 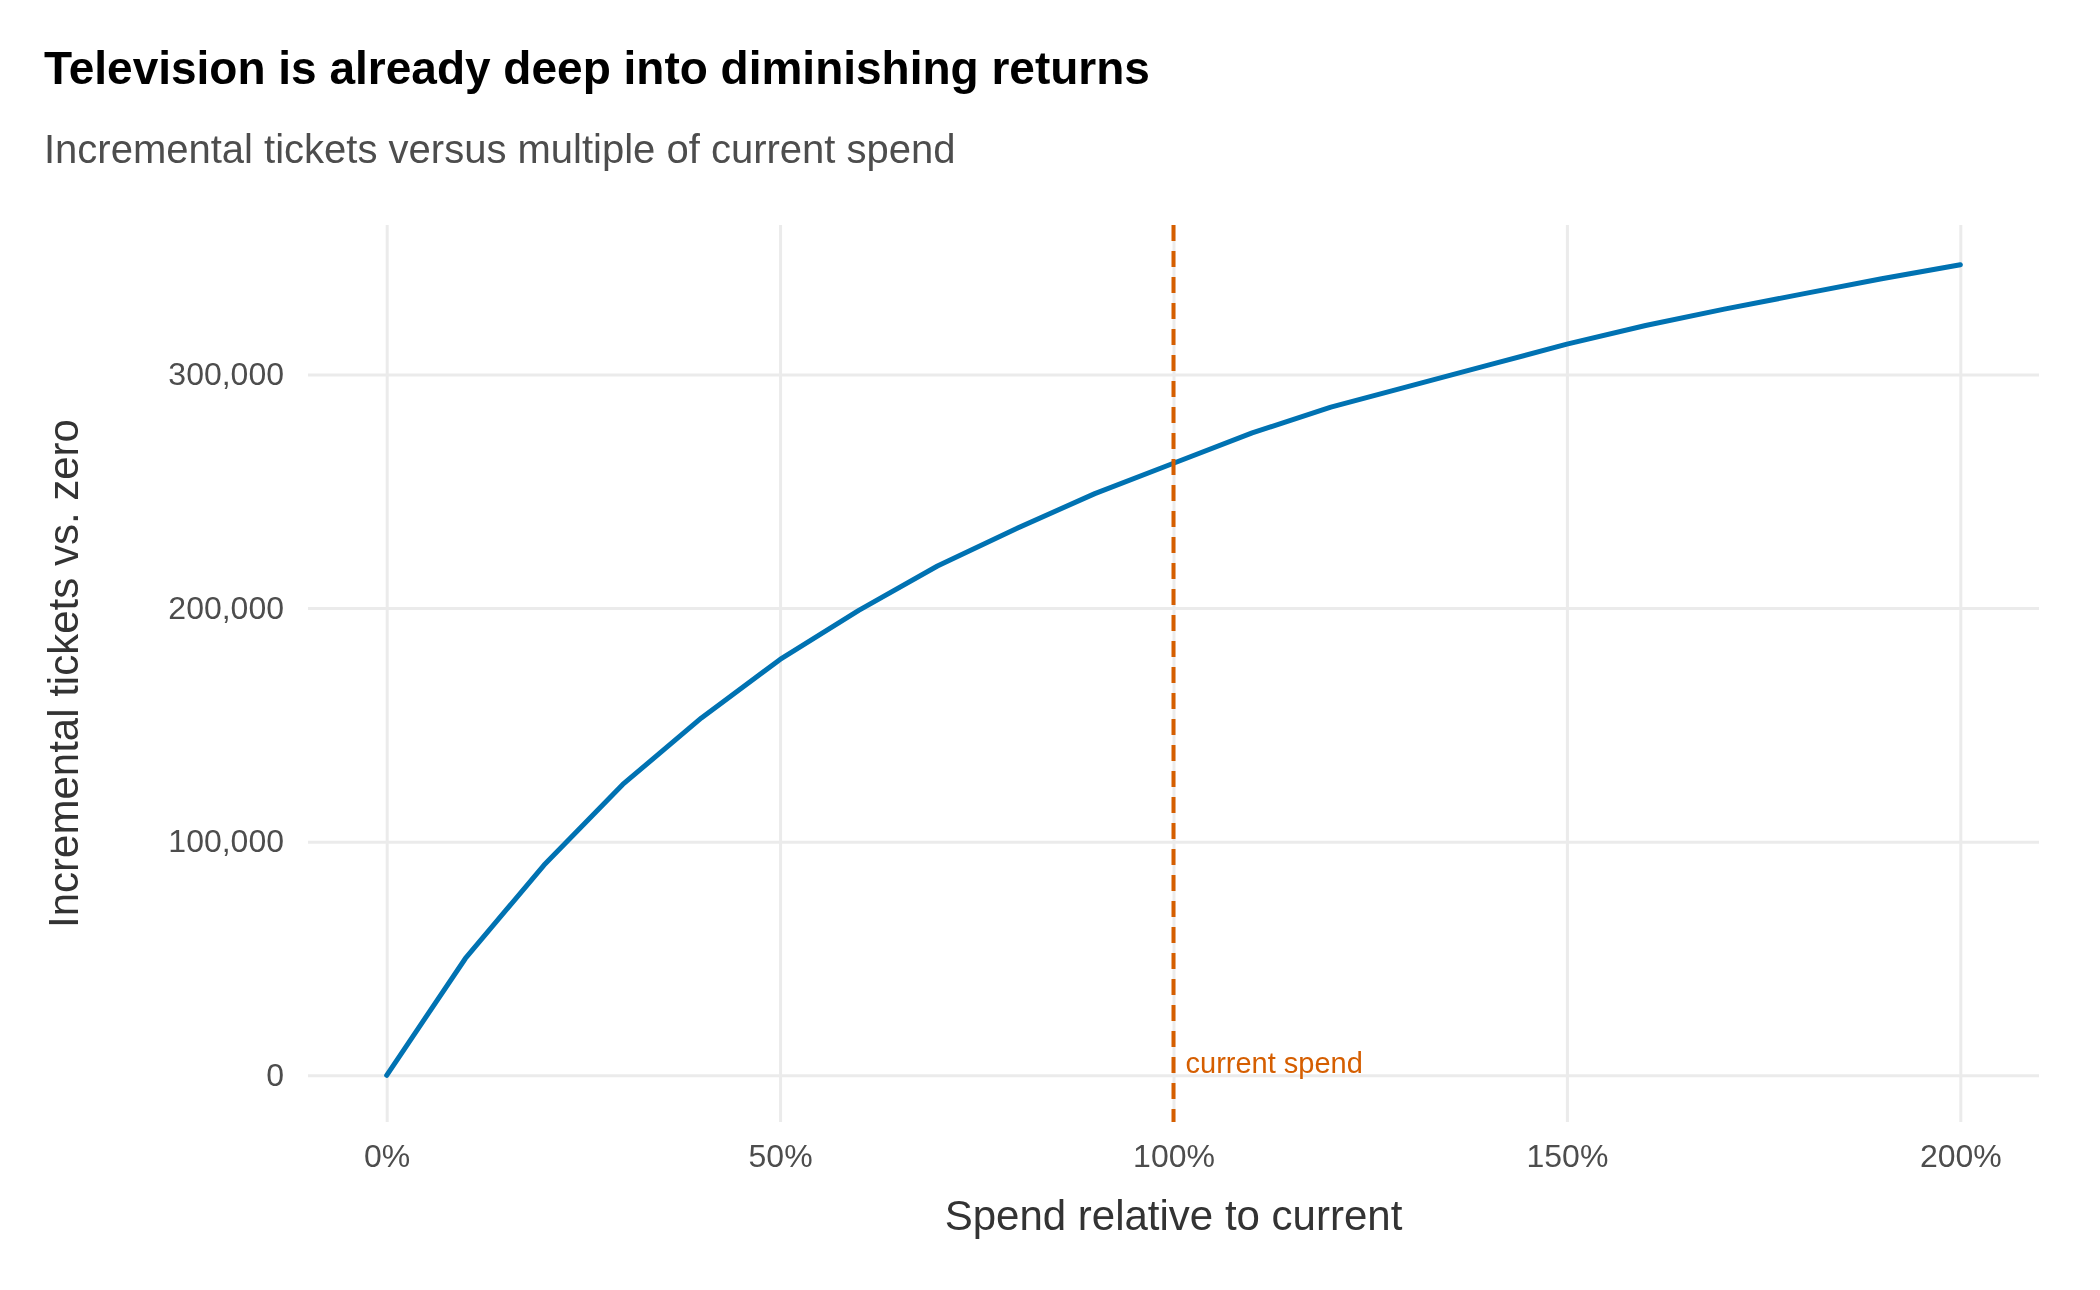 What do you see at coordinates (1173, 1215) in the screenshot?
I see `x-axis-title: Spend relative to current` at bounding box center [1173, 1215].